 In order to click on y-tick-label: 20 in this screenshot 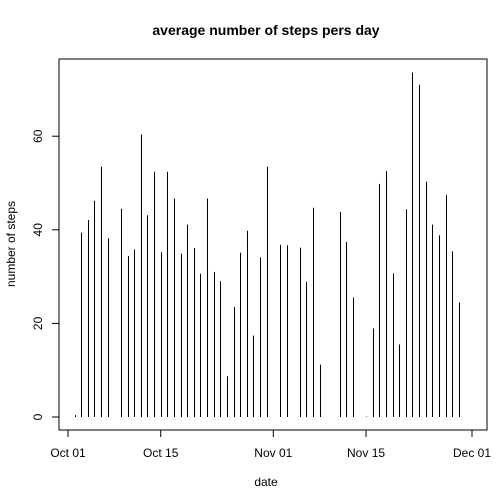, I will do `click(38, 323)`.